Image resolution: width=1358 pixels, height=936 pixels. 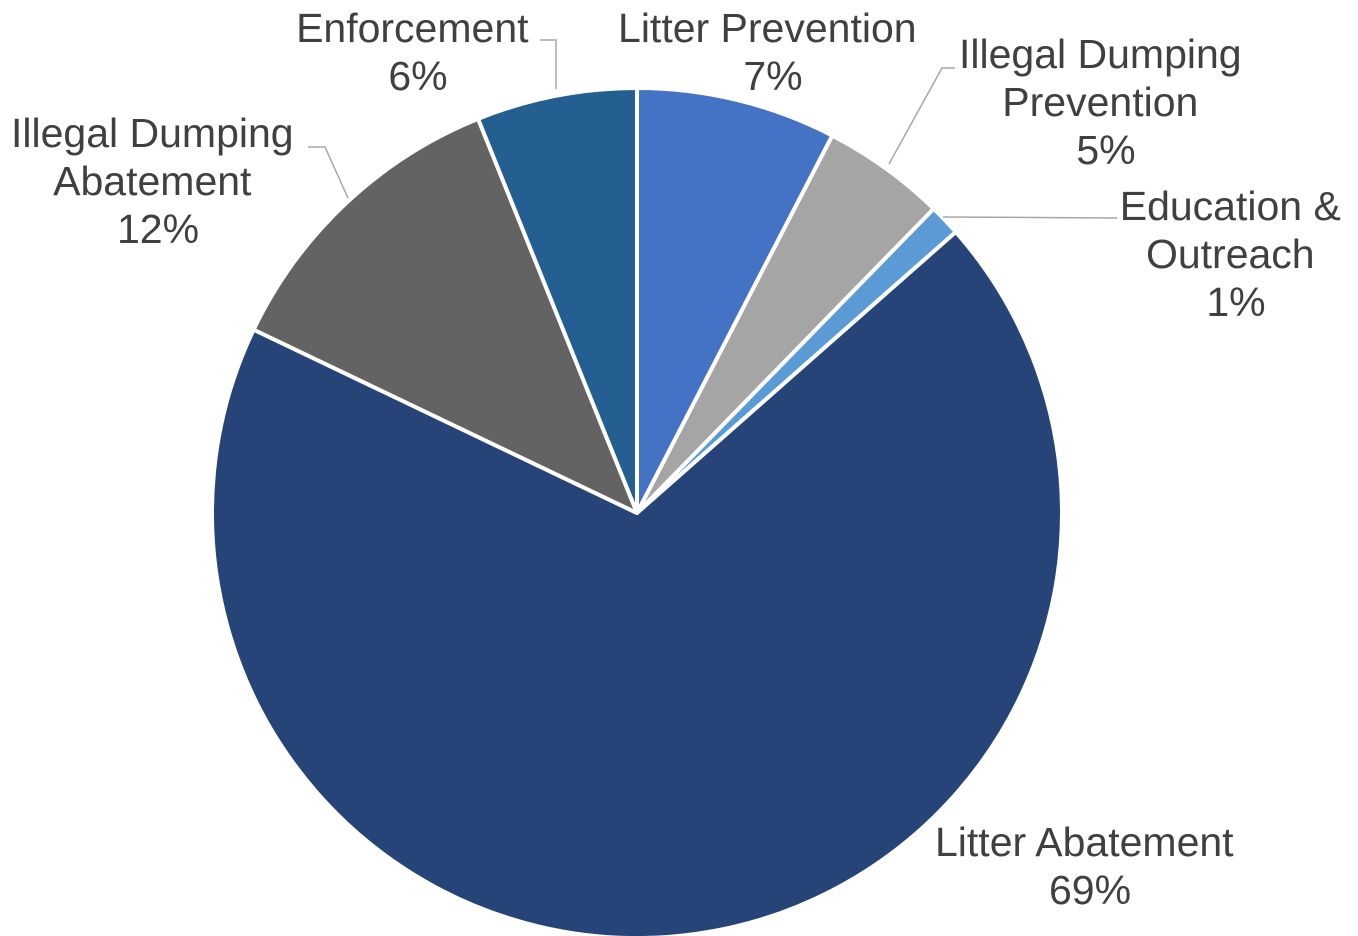 What do you see at coordinates (773, 52) in the screenshot?
I see `data-label-litter-prevention: Litter Prevention 7%` at bounding box center [773, 52].